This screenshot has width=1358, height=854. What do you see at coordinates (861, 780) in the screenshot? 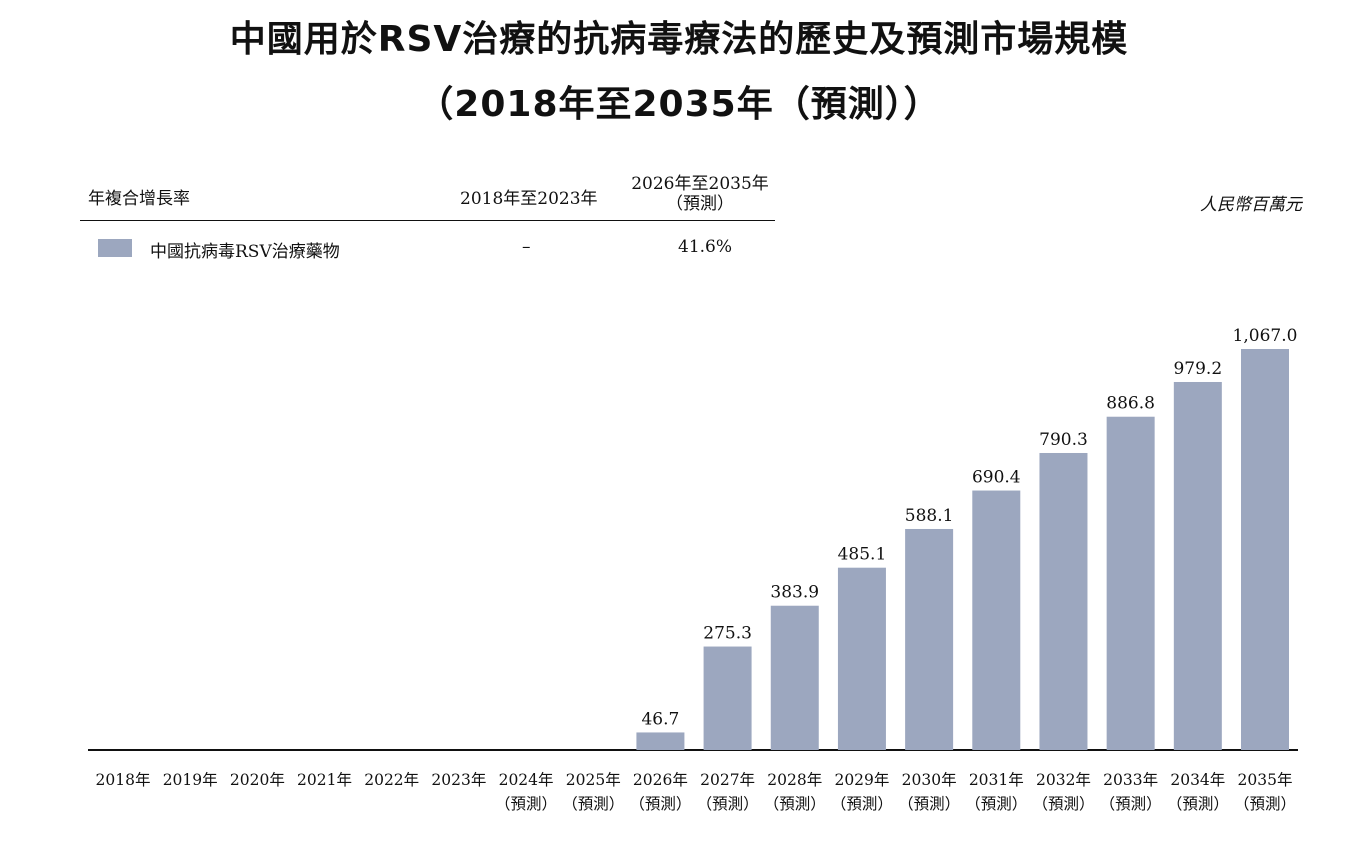
I see `x-tick-label: 2029年` at bounding box center [861, 780].